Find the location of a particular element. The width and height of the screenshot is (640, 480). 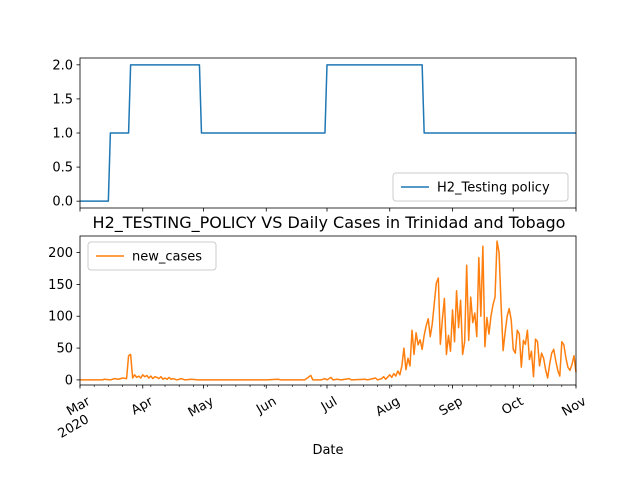

x-tick-label: Jul is located at coordinates (329, 404).